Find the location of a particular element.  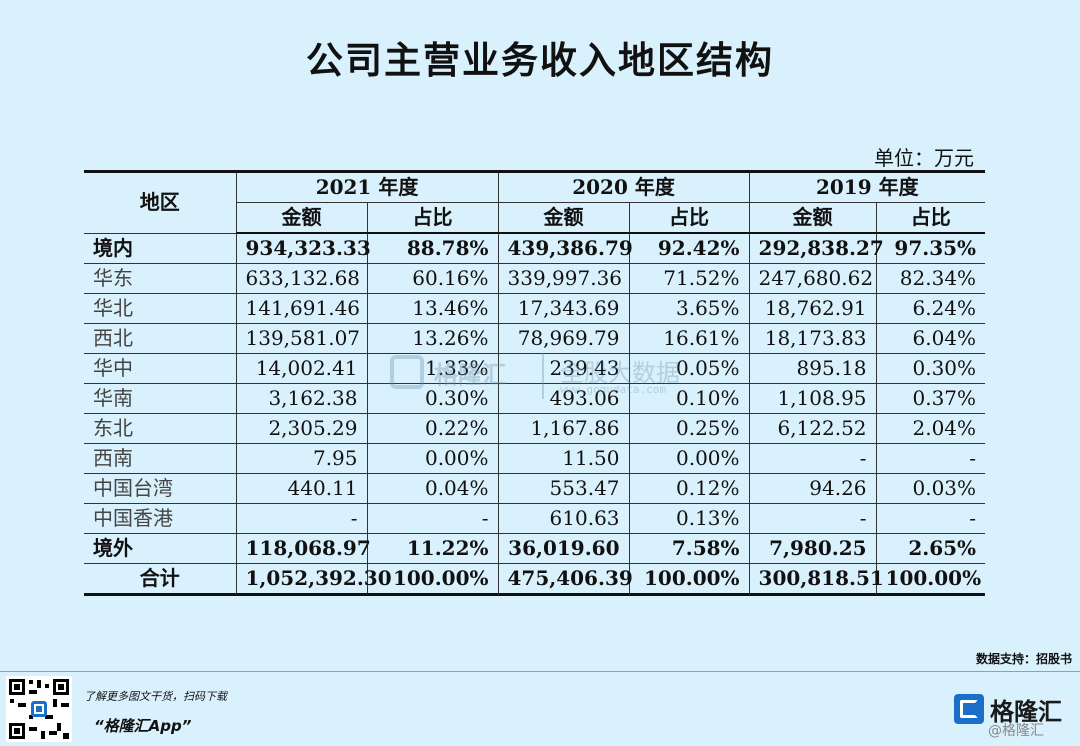

region-name: 华北 is located at coordinates (160, 308).